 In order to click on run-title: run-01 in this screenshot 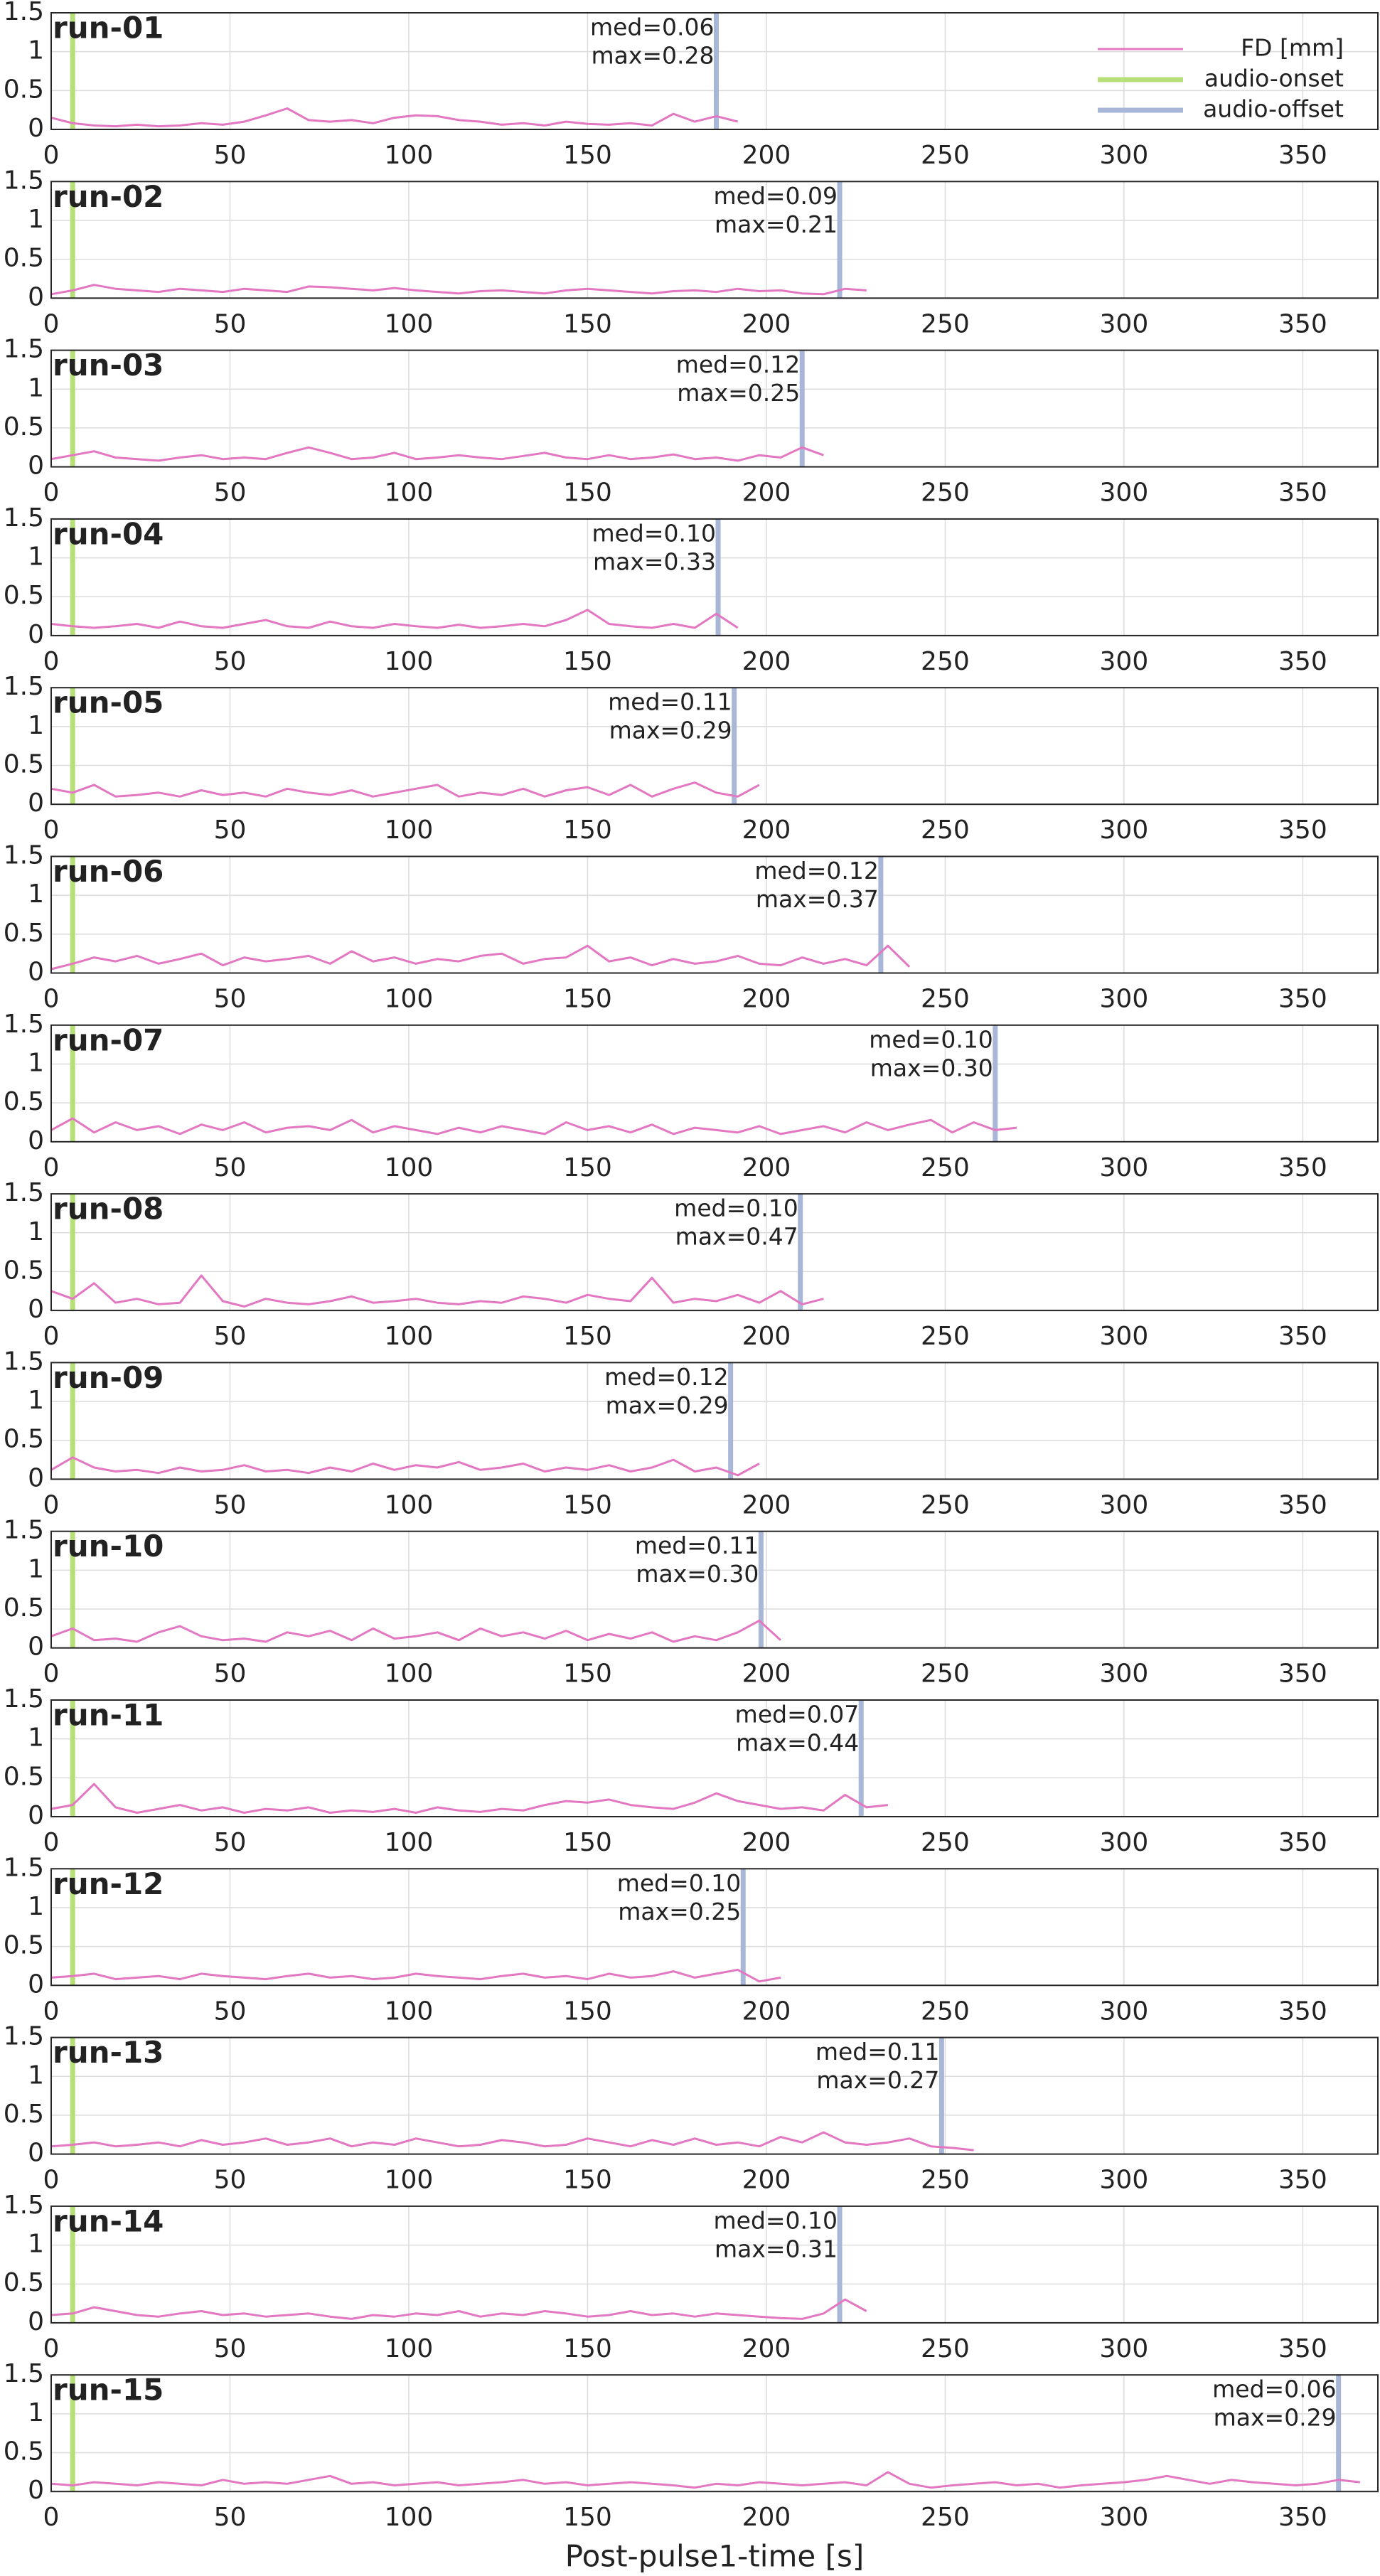, I will do `click(108, 29)`.